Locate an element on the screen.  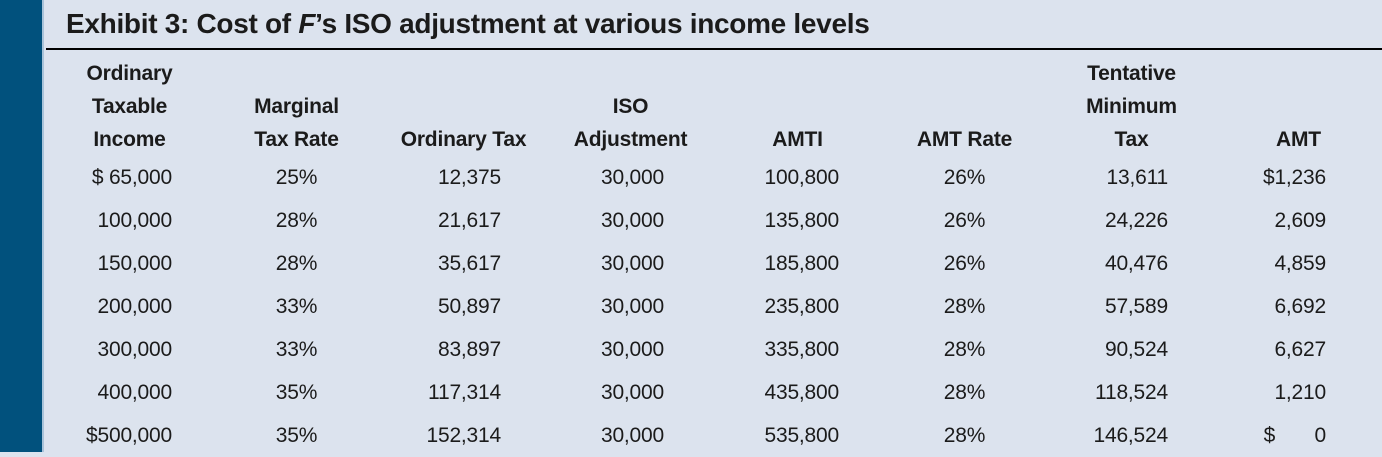
column-header-line: Ordinary is located at coordinates (129, 73).